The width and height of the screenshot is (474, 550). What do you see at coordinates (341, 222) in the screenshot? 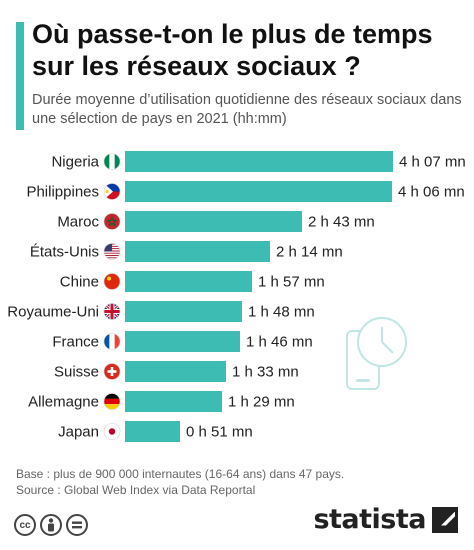
I see `value-label: 2 h 43 mn` at bounding box center [341, 222].